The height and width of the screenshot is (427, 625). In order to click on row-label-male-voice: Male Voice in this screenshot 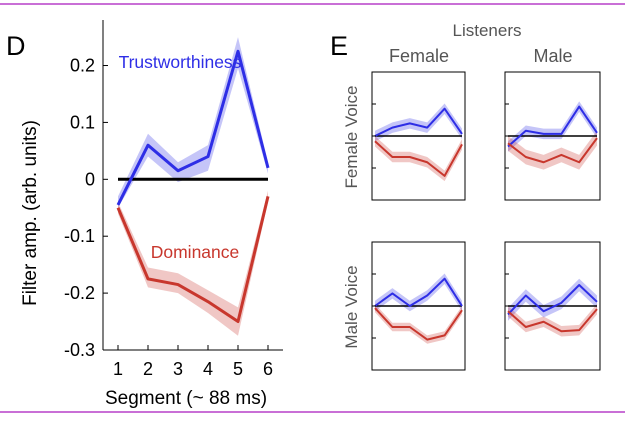, I will do `click(351, 306)`.